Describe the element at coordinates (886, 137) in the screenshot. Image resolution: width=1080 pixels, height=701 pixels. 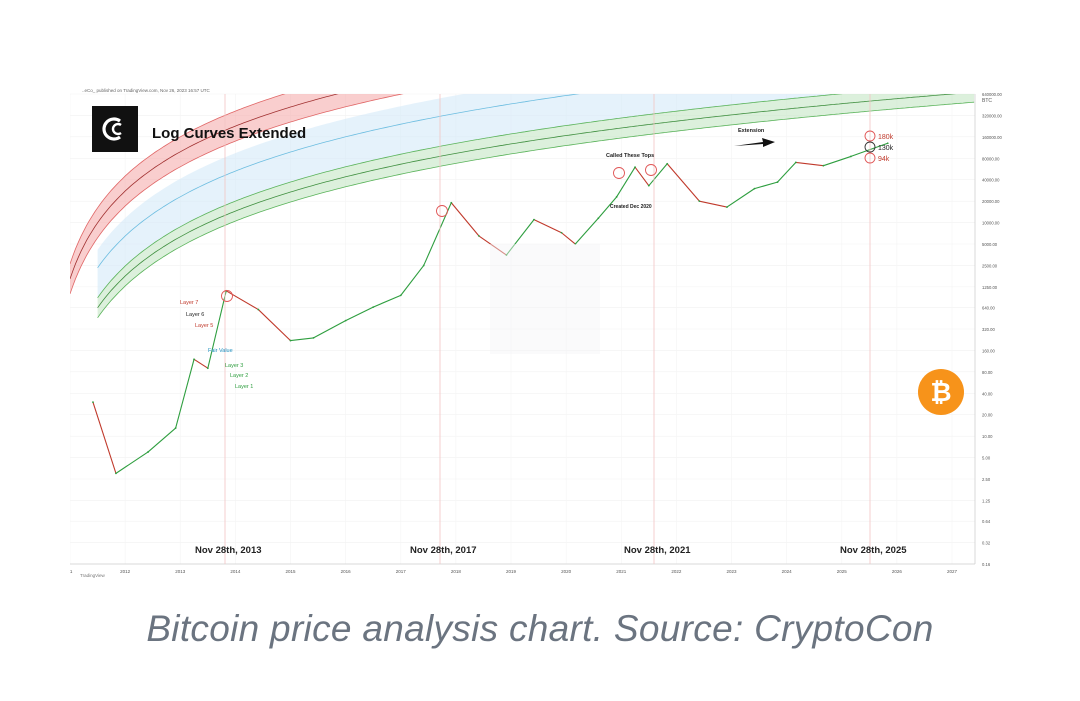
I see `target-high-label: 180k` at that location.